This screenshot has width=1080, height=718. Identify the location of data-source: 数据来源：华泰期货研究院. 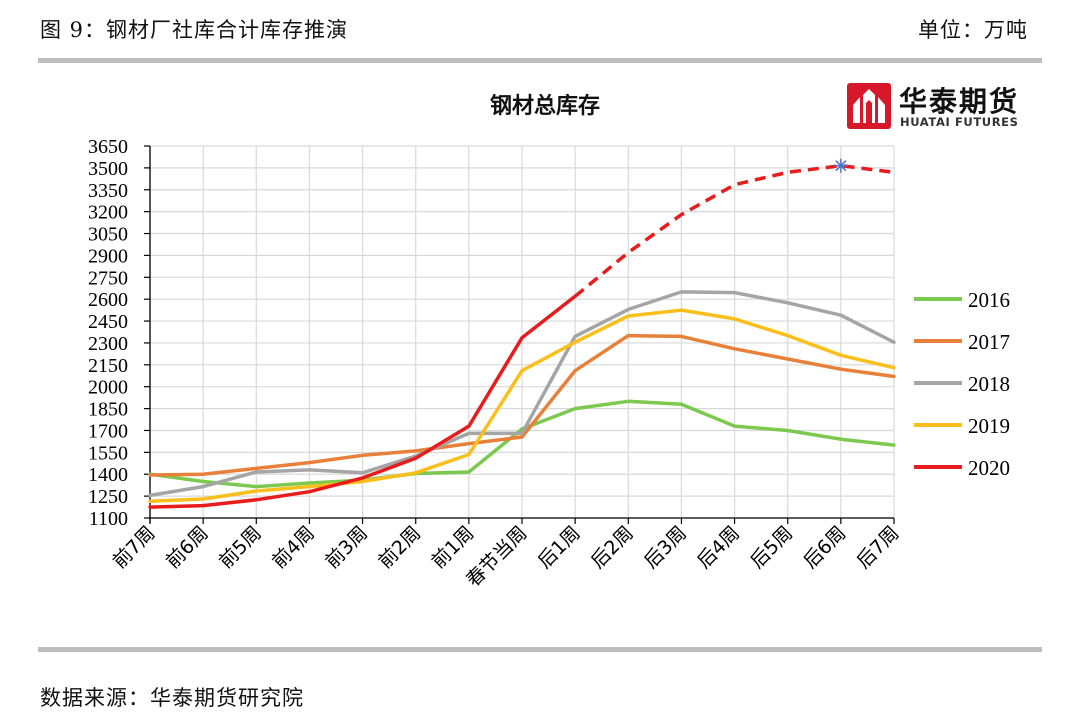
(172, 698).